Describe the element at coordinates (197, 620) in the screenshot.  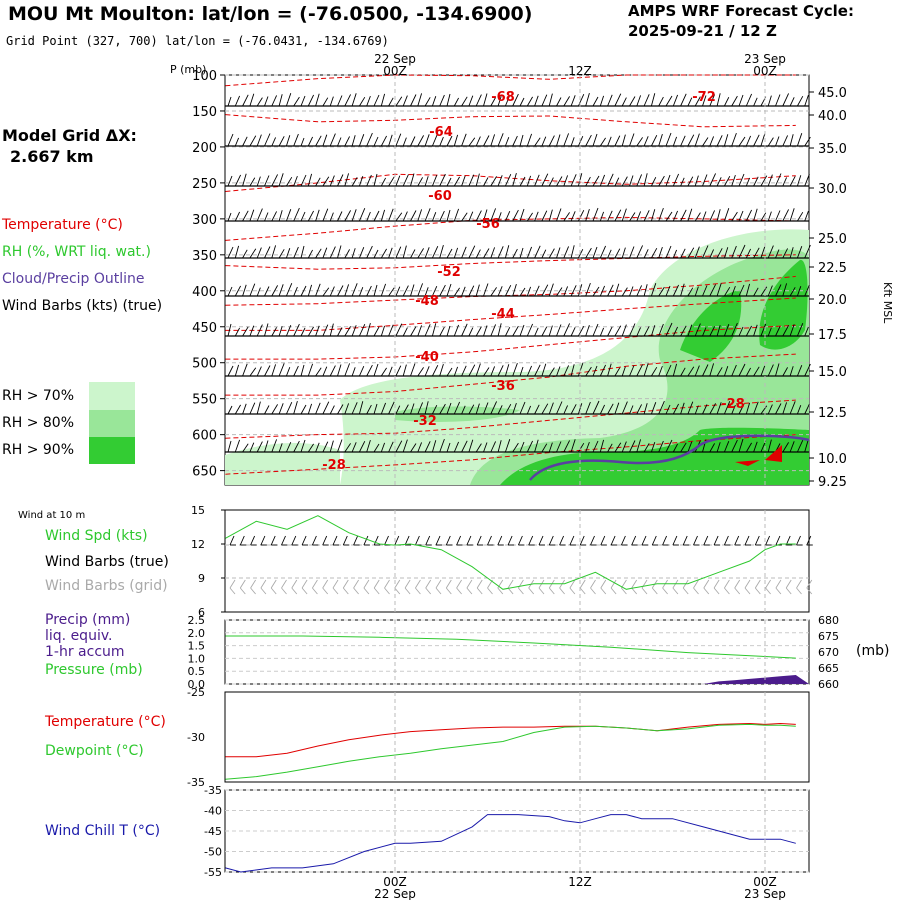
I see `precip-tick-label: 2.5` at that location.